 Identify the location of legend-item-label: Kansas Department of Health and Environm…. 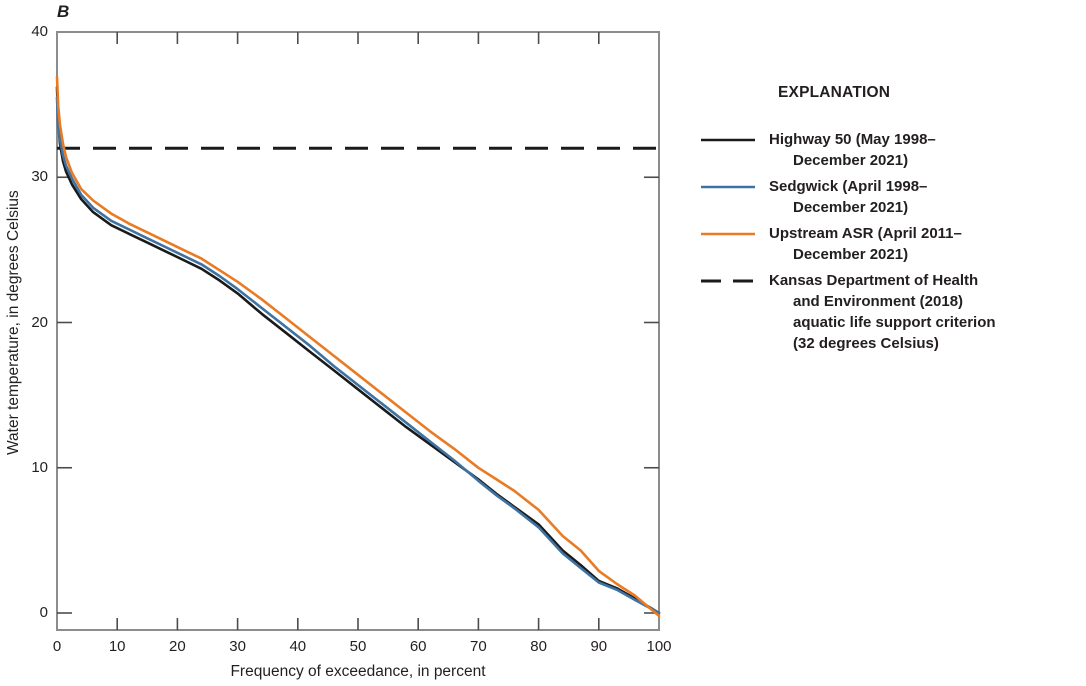
(882, 312).